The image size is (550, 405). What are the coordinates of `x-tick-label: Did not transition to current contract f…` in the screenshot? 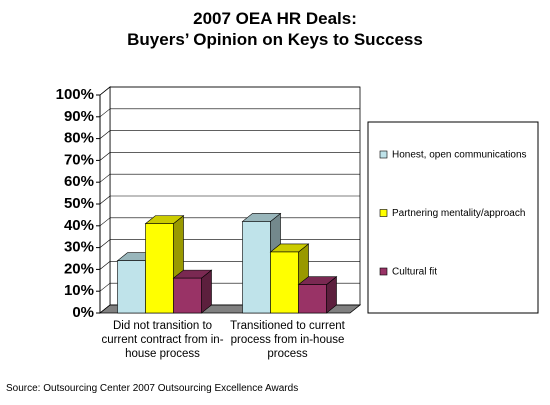 It's located at (162, 340).